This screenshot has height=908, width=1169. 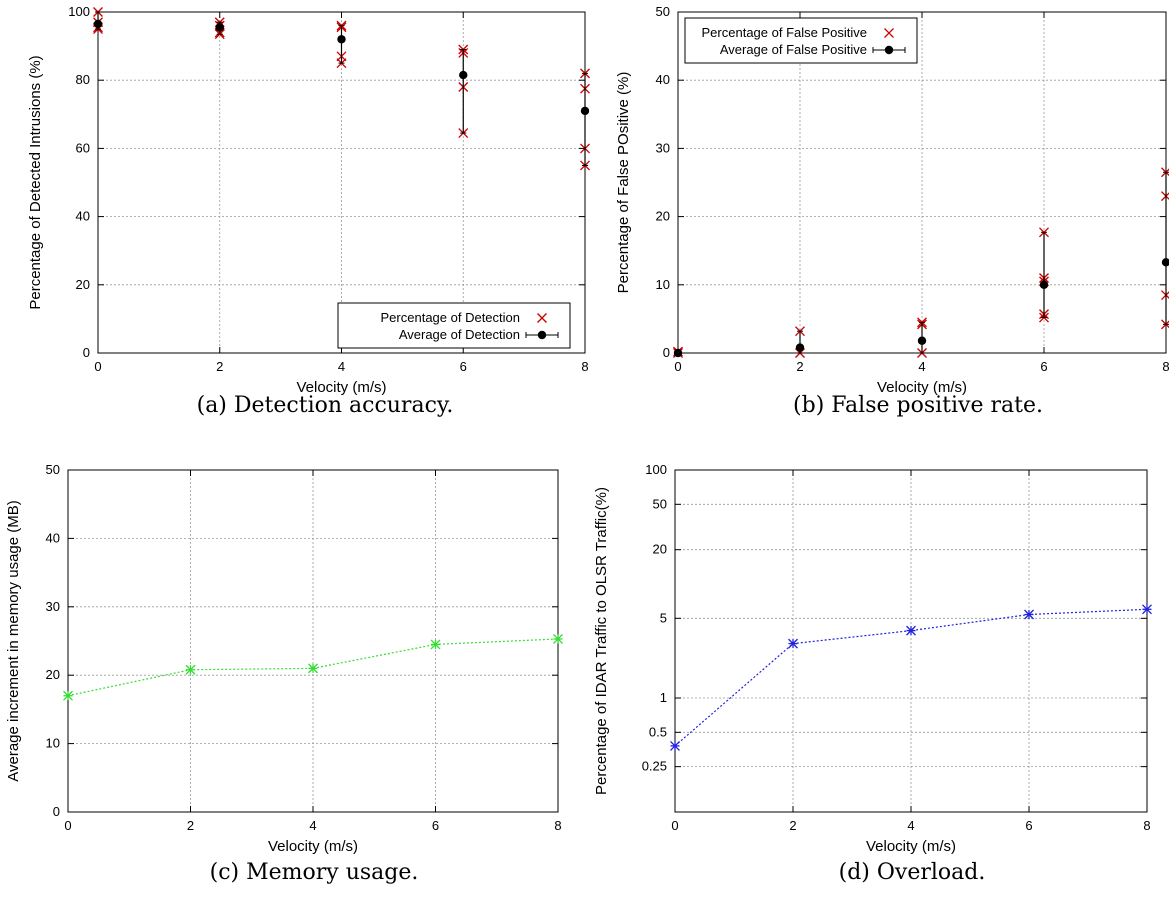 What do you see at coordinates (793, 49) in the screenshot?
I see `legend-label: Average of False Positive` at bounding box center [793, 49].